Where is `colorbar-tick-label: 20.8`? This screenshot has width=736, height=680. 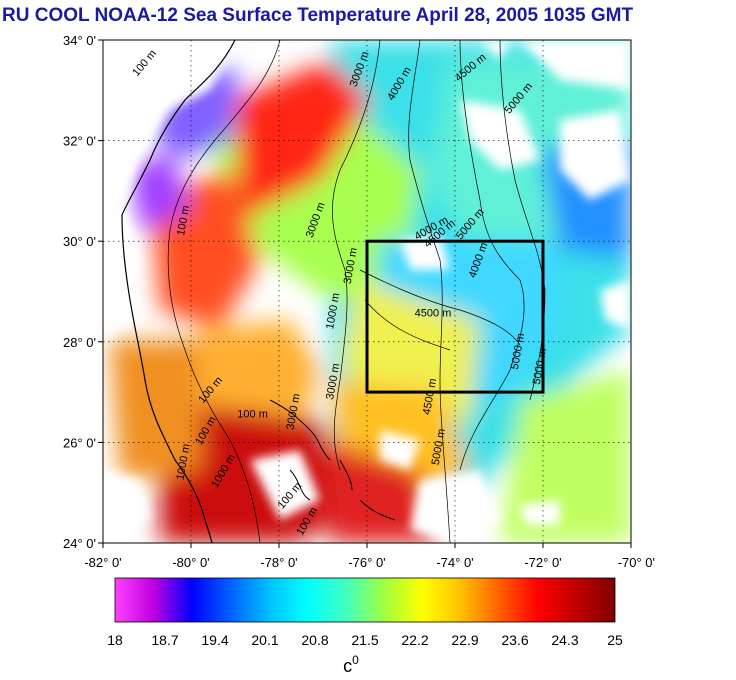 colorbar-tick-label: 20.8 is located at coordinates (314, 640).